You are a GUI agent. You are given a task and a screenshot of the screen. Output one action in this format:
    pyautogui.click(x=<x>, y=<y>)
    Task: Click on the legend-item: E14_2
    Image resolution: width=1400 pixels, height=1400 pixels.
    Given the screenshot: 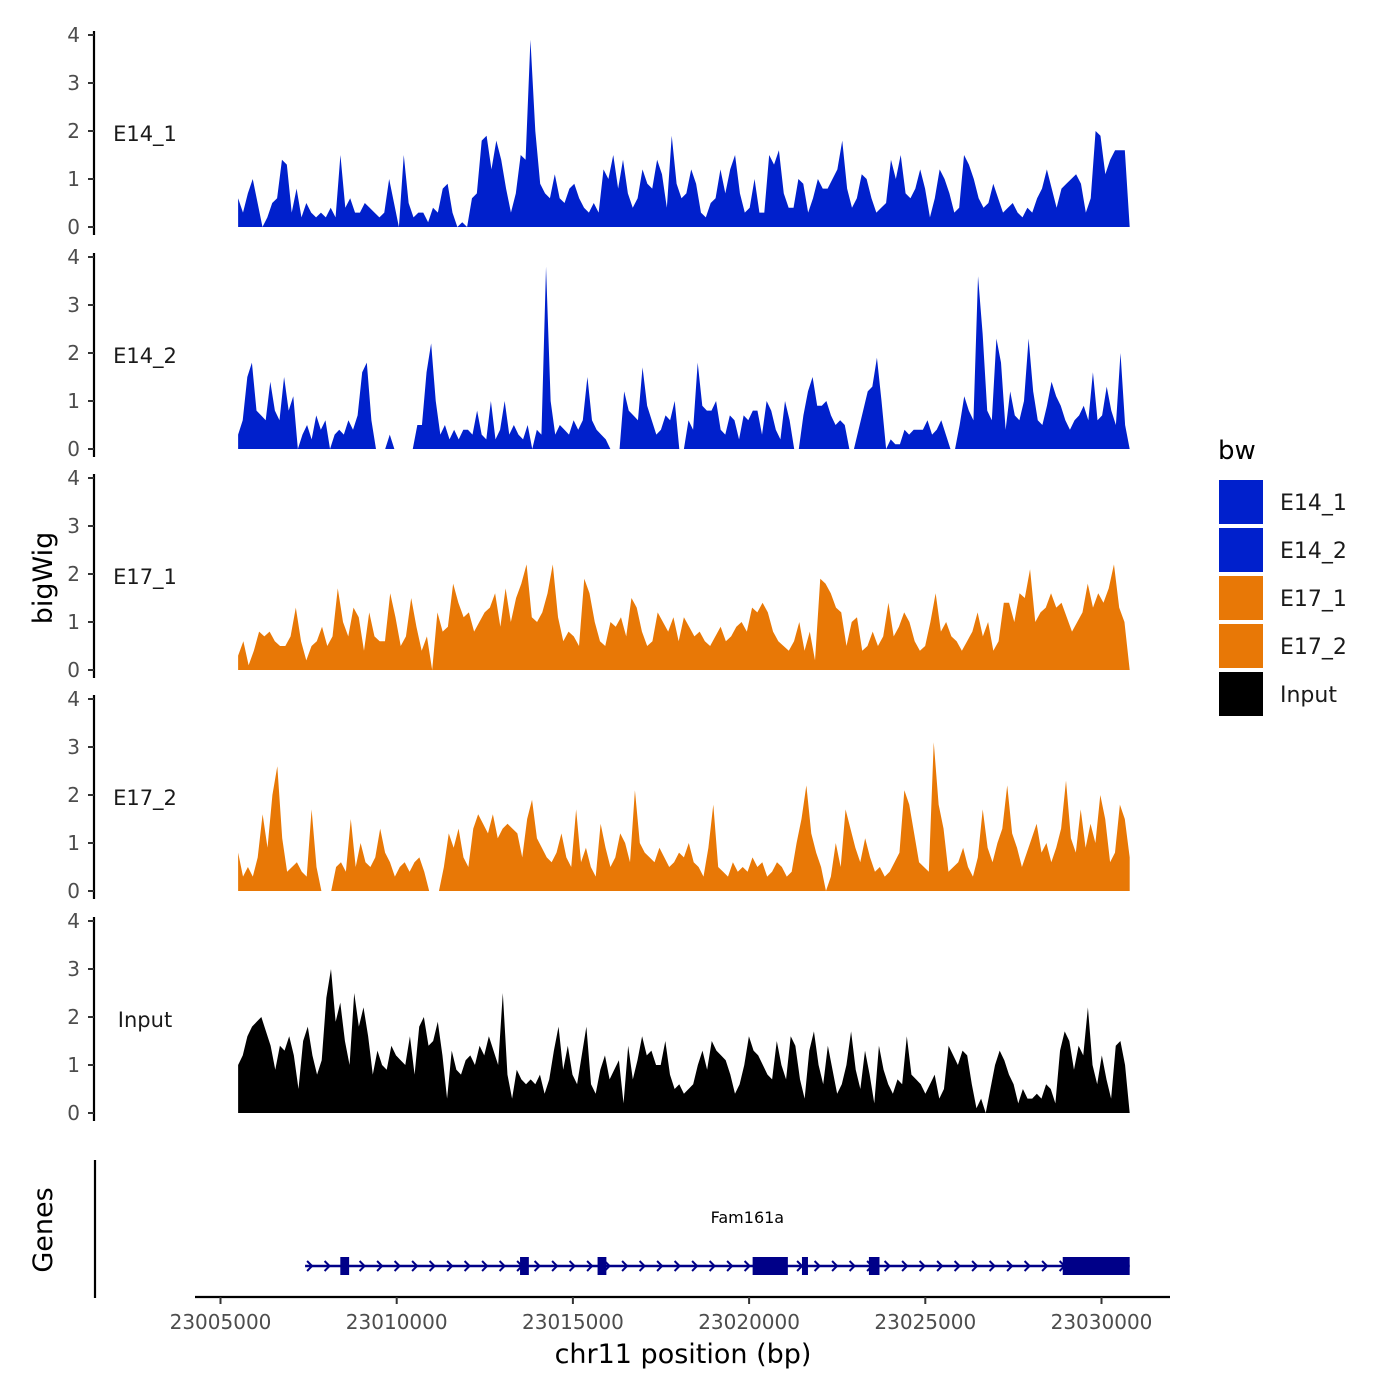 What is the action you would take?
    pyautogui.click(x=1283, y=550)
    